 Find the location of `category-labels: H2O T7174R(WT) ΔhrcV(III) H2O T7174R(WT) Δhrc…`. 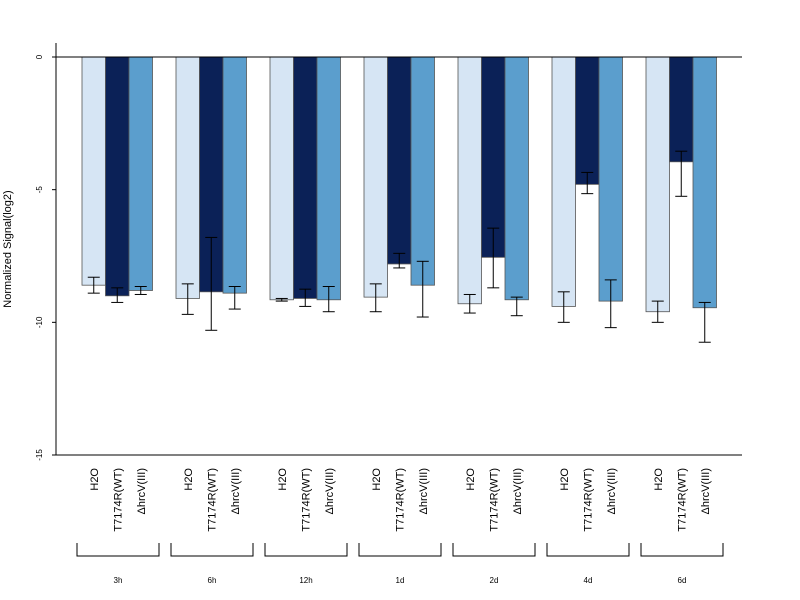

category-labels: H2O T7174R(WT) ΔhrcV(III) H2O T7174R(WT) Δhrc… is located at coordinates (400, 500).